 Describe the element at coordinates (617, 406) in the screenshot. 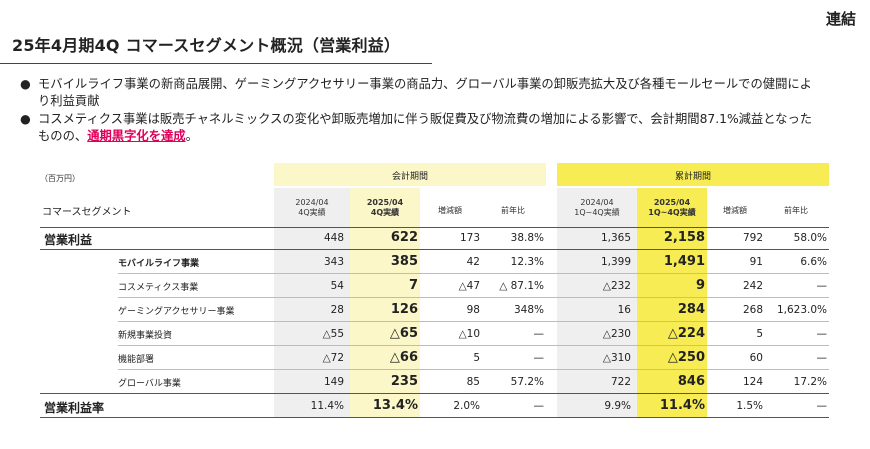

I see `cell-value: 9.9%` at that location.